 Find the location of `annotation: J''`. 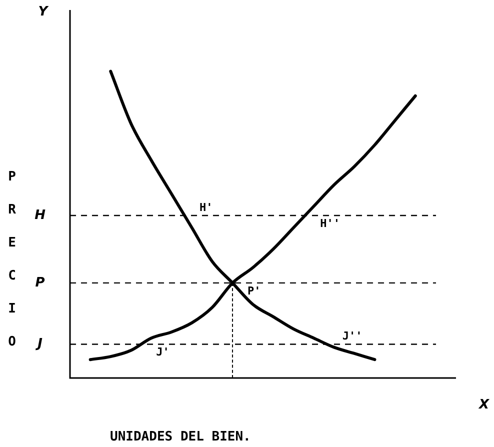

annotation: J'' is located at coordinates (352, 336).